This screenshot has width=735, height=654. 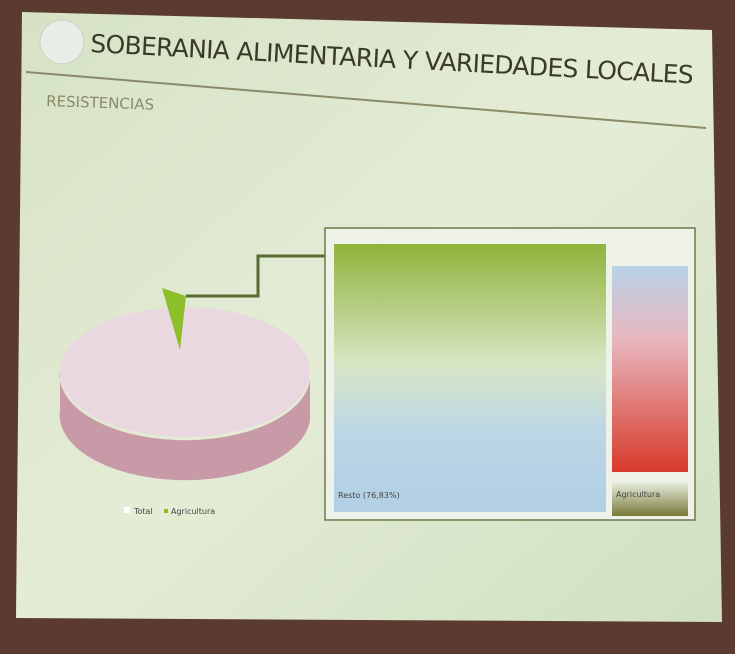 I want to click on legend-label: Agricultura, so click(x=193, y=511).